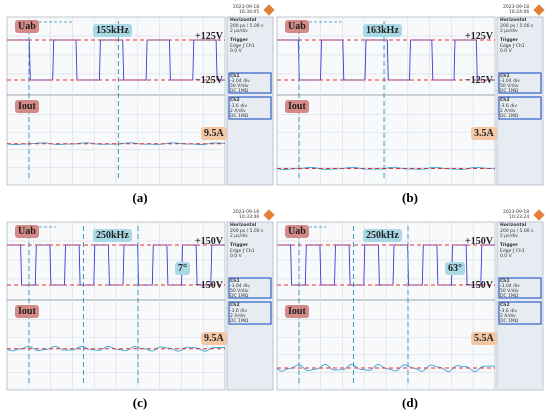 The width and height of the screenshot is (550, 420). I want to click on panel-caption: (d), so click(410, 402).